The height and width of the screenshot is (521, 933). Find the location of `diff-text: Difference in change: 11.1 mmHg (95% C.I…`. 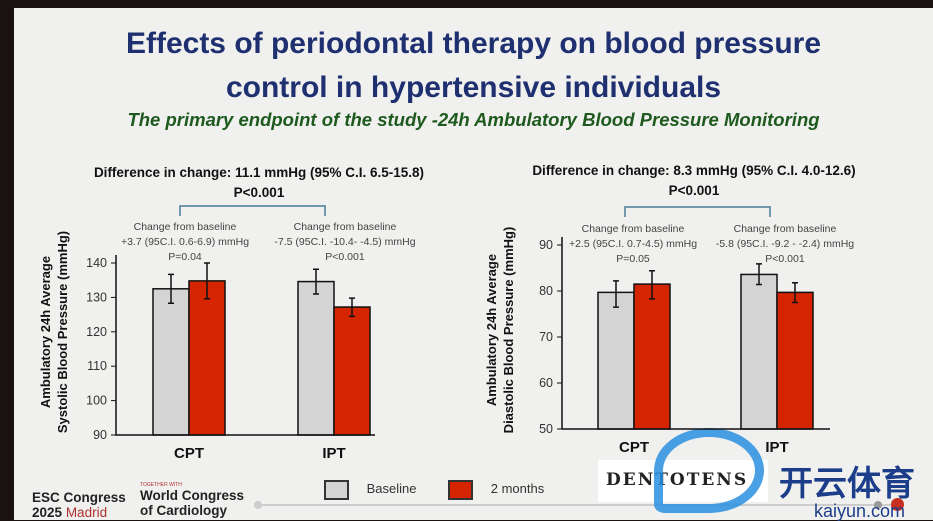

diff-text: Difference in change: 11.1 mmHg (95% C.I… is located at coordinates (259, 172).